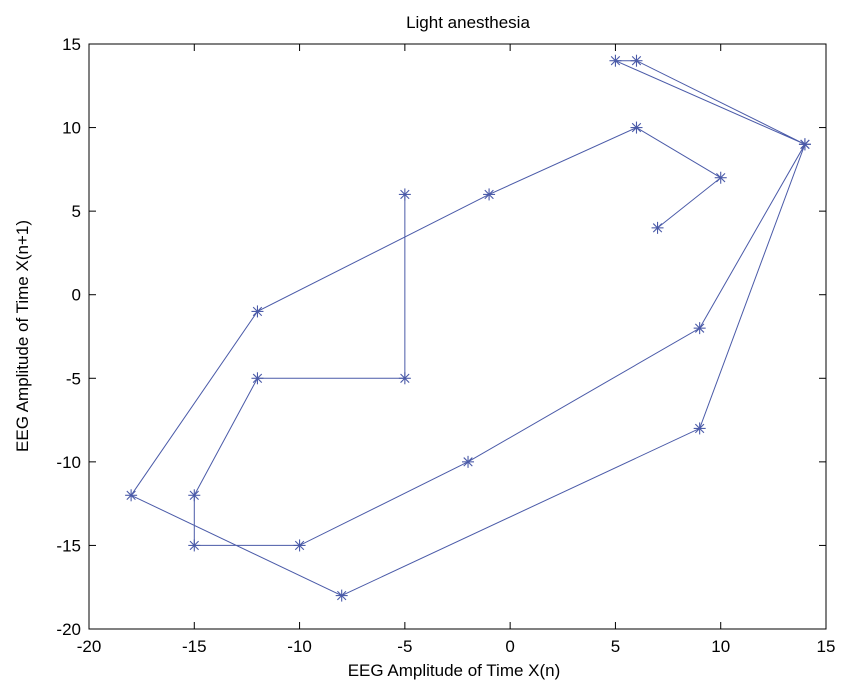 This screenshot has width=841, height=690. I want to click on x-tick-label: 0, so click(509, 646).